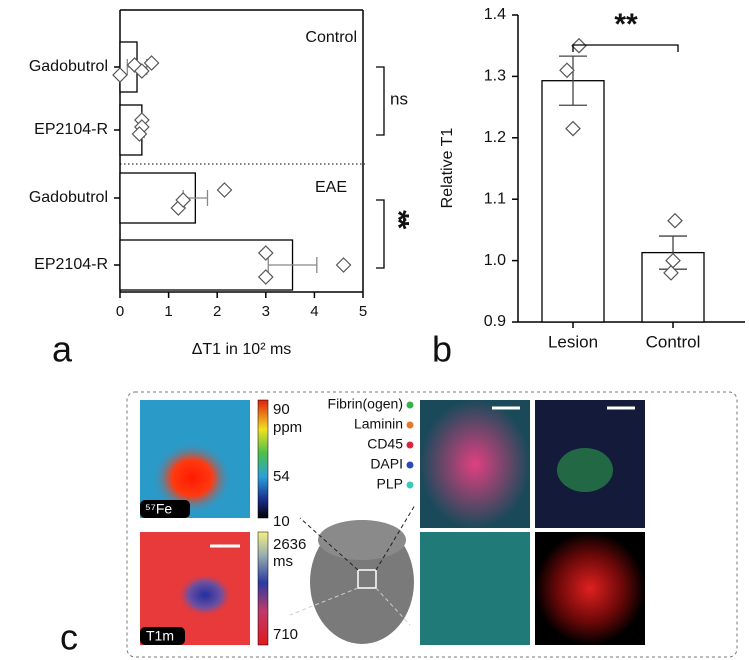 This screenshot has width=749, height=660. What do you see at coordinates (399, 98) in the screenshot?
I see `significance: ns` at bounding box center [399, 98].